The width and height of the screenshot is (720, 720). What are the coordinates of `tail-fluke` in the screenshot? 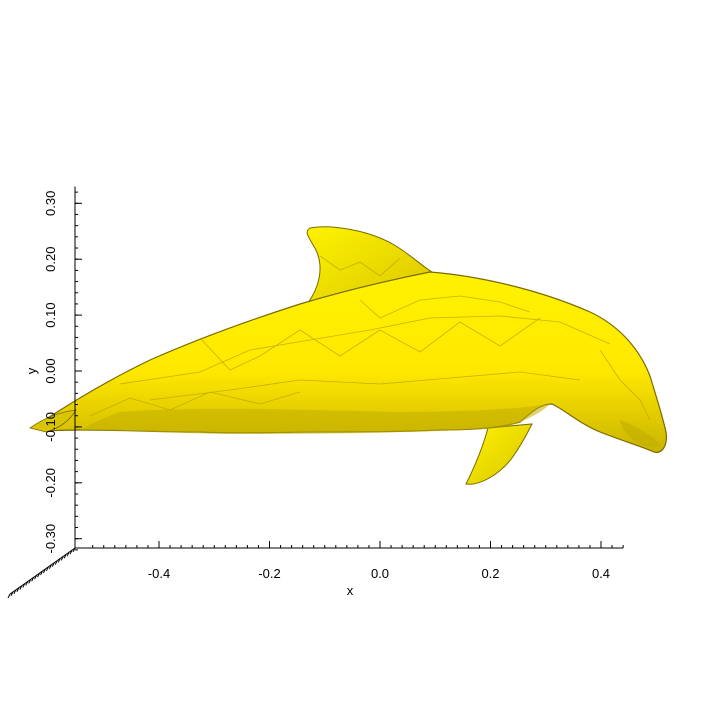 It's located at (53, 421).